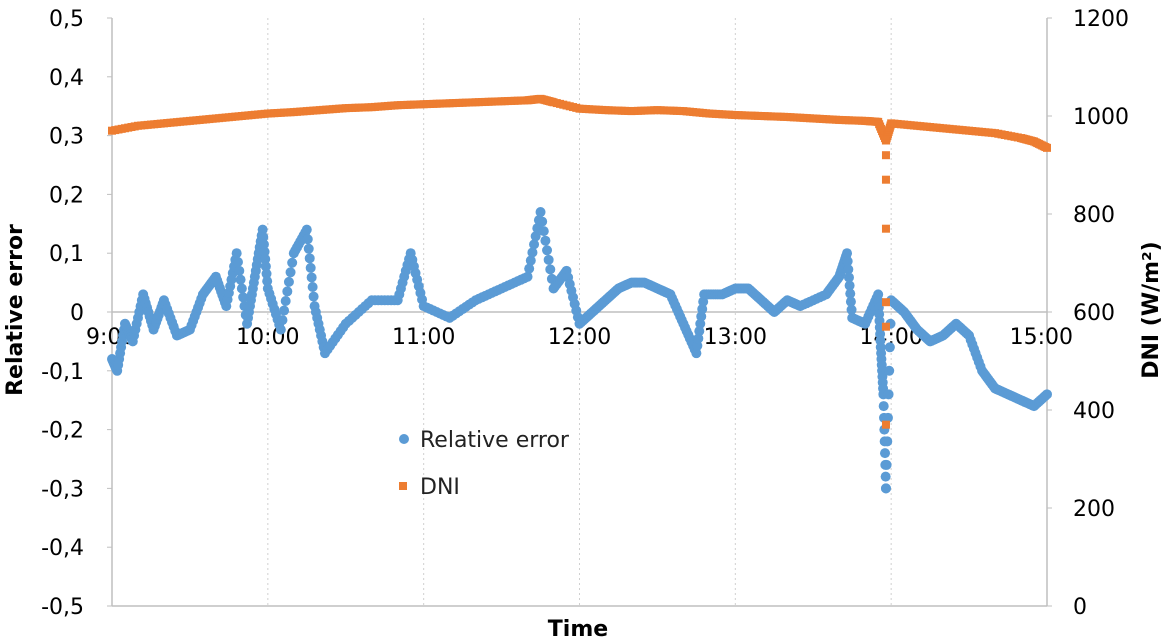  What do you see at coordinates (62, 372) in the screenshot?
I see `y-tick-label-4: -0,1` at bounding box center [62, 372].